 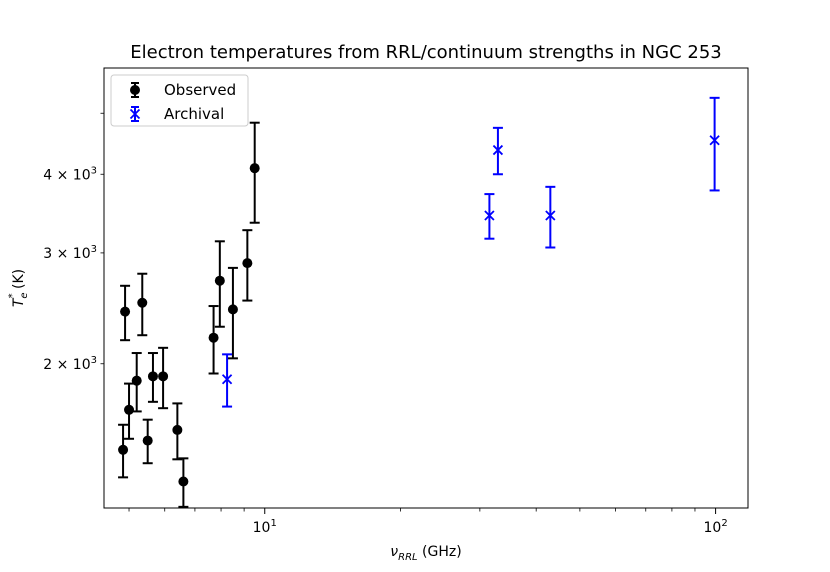 I want to click on y-label-subscript: e, so click(x=24, y=295).